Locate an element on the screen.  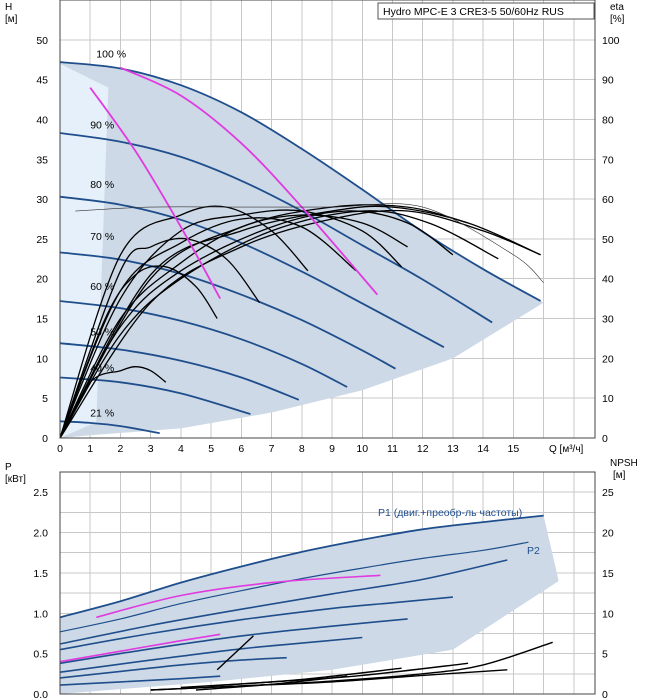
eta-tick-label: 50 is located at coordinates (608, 240).